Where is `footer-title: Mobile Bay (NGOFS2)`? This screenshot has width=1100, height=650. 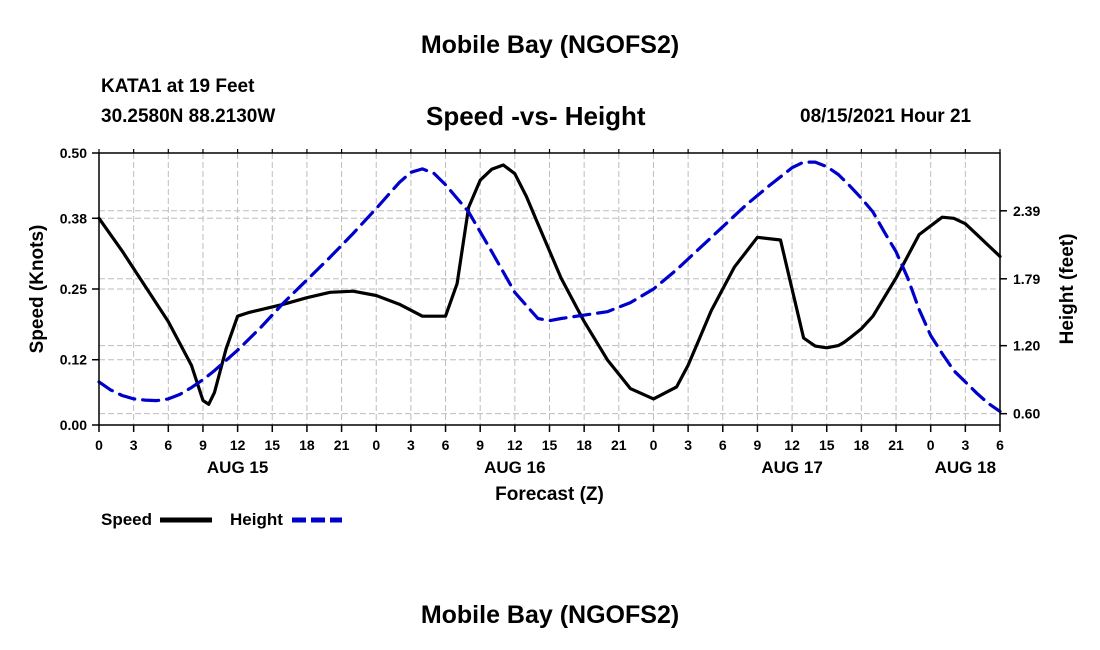
footer-title: Mobile Bay (NGOFS2) is located at coordinates (550, 615).